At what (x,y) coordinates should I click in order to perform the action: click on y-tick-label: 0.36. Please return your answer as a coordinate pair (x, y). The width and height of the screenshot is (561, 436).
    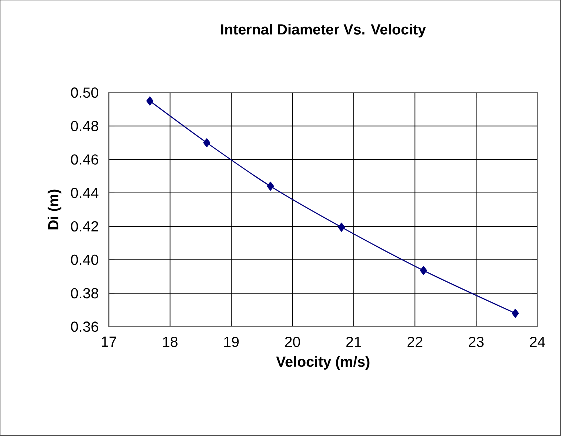
    Looking at the image, I should click on (84, 327).